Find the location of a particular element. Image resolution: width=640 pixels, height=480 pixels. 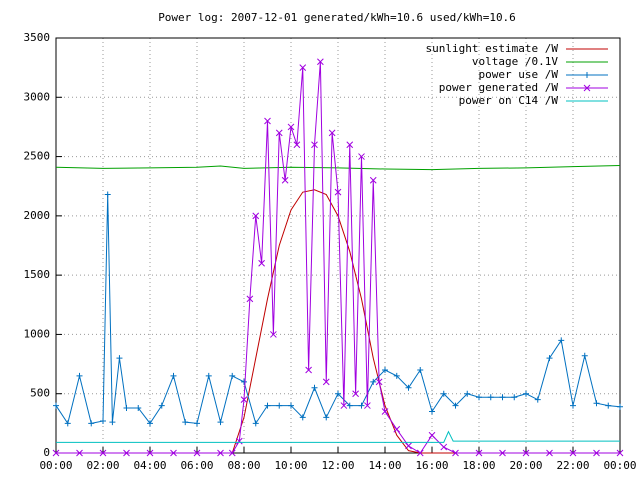

y-tick-label: 3500 is located at coordinates (37, 37).